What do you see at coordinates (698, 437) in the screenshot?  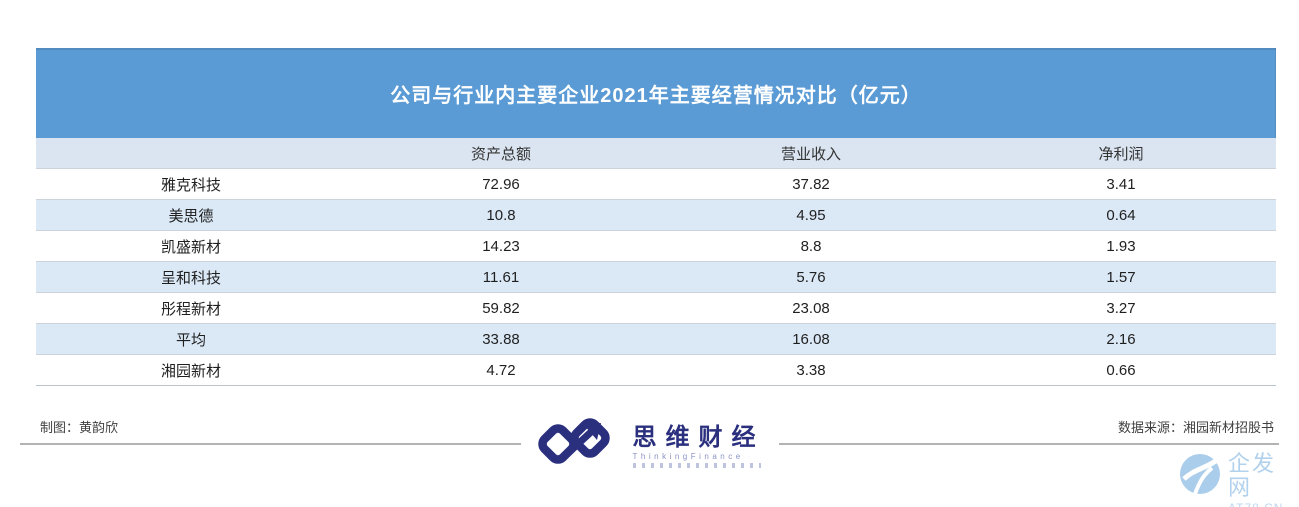 I see `brand-name: 思维财经` at bounding box center [698, 437].